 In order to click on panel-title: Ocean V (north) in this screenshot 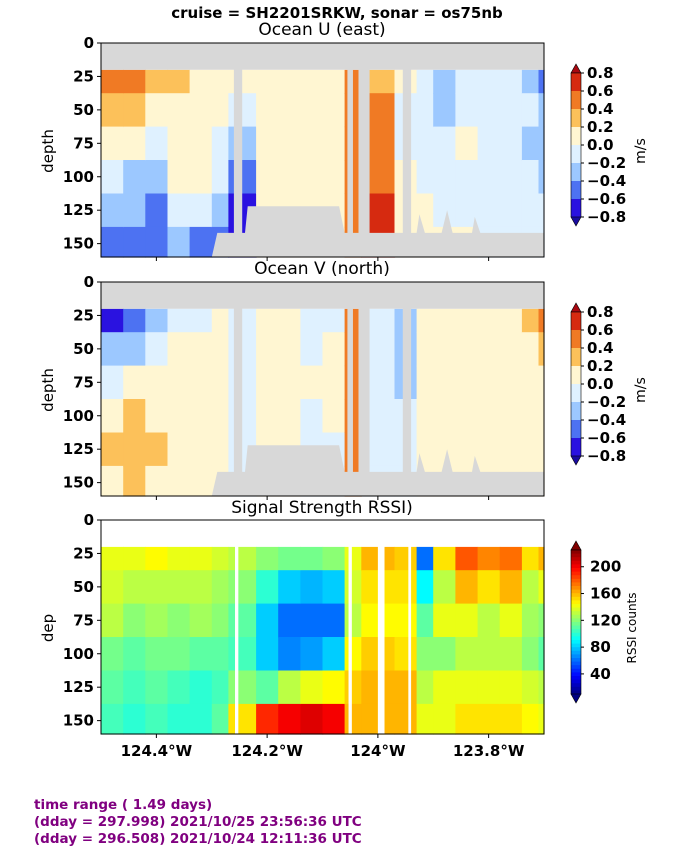, I will do `click(322, 269)`.